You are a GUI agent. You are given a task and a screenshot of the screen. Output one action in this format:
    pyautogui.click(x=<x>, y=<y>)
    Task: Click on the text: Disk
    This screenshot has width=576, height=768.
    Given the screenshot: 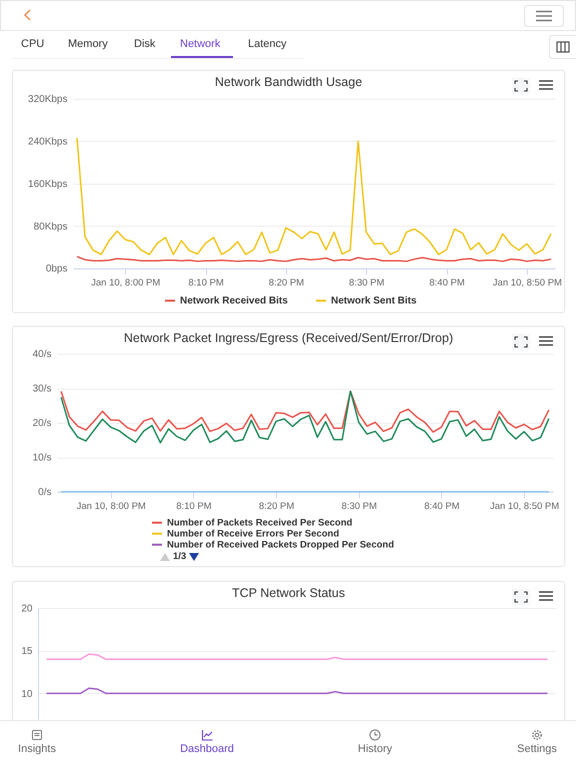 What is the action you would take?
    pyautogui.click(x=145, y=44)
    